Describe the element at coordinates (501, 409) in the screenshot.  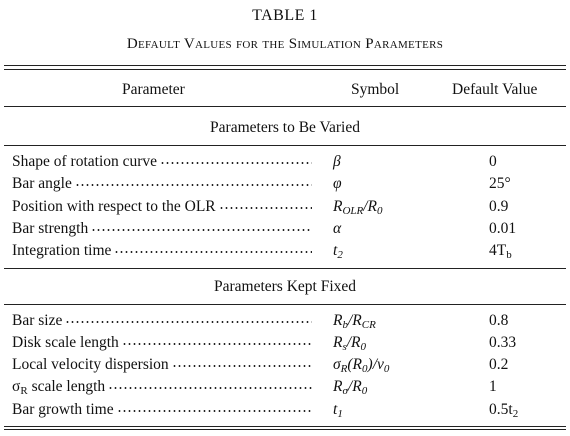
I see `text: 0.5t` at that location.